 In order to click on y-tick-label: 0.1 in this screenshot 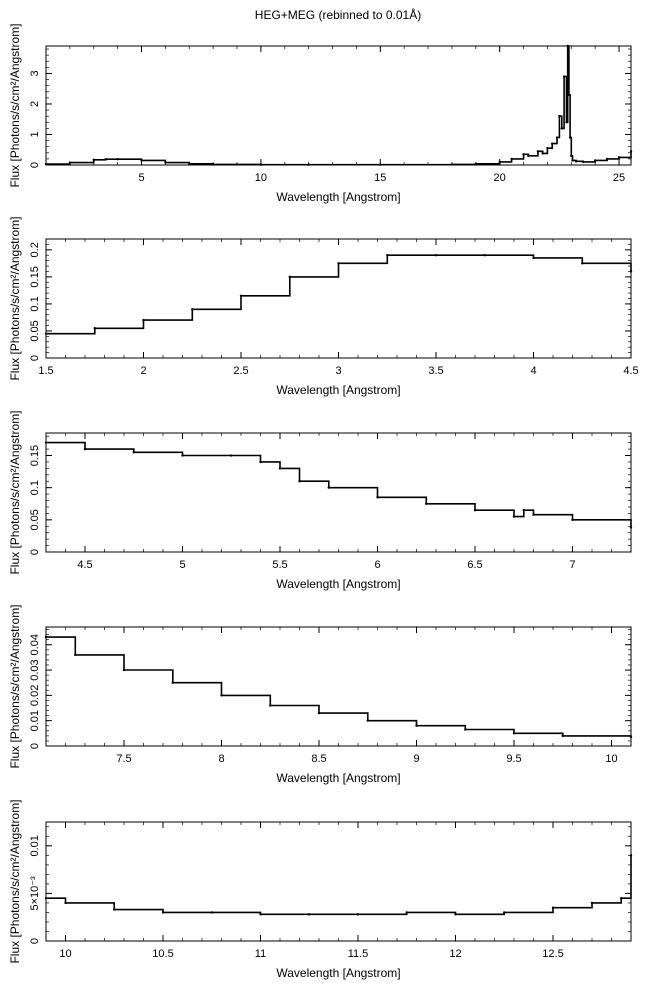, I will do `click(35, 487)`.